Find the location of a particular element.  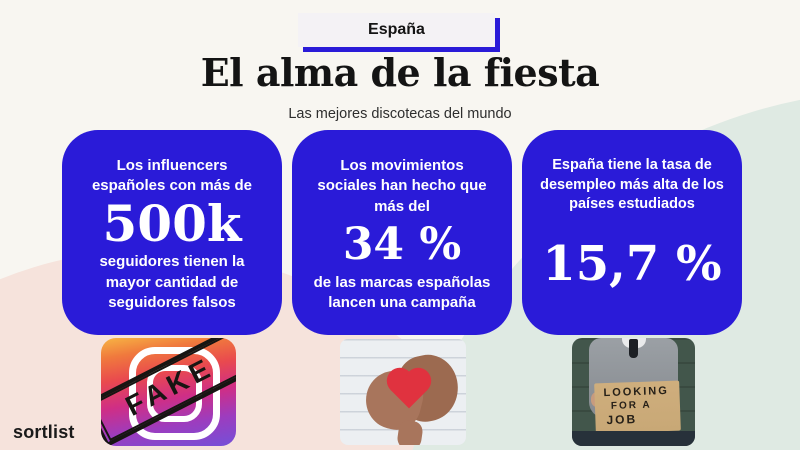

country-badge: España is located at coordinates (396, 30).